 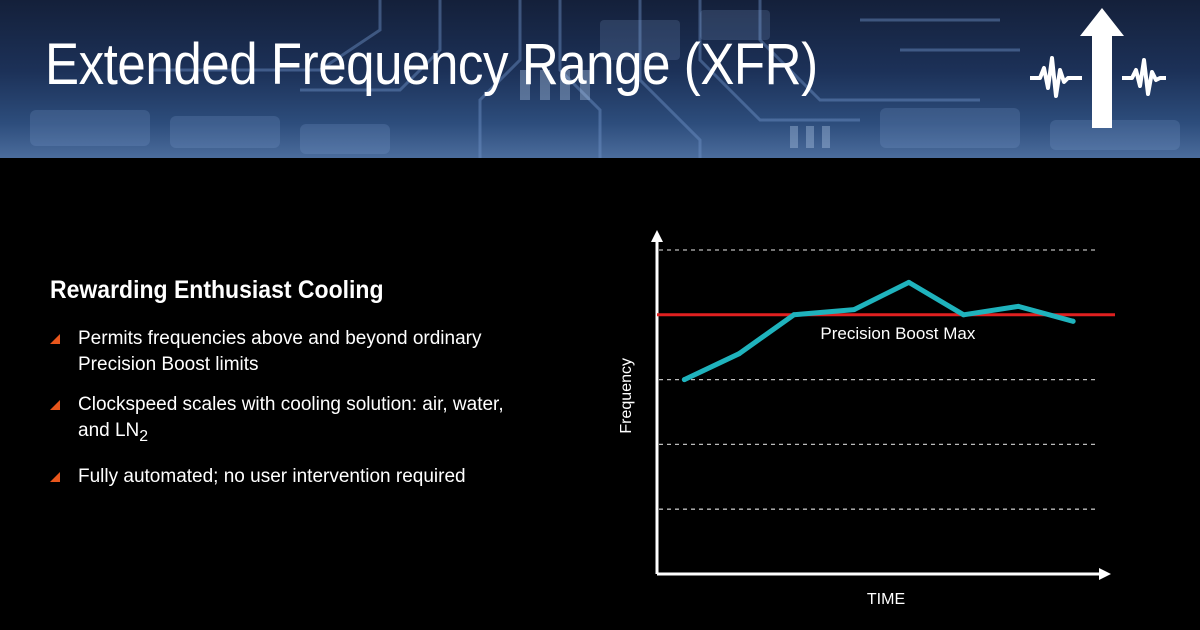 I want to click on xfr-waveform-arrow-icon, so click(x=1098, y=68).